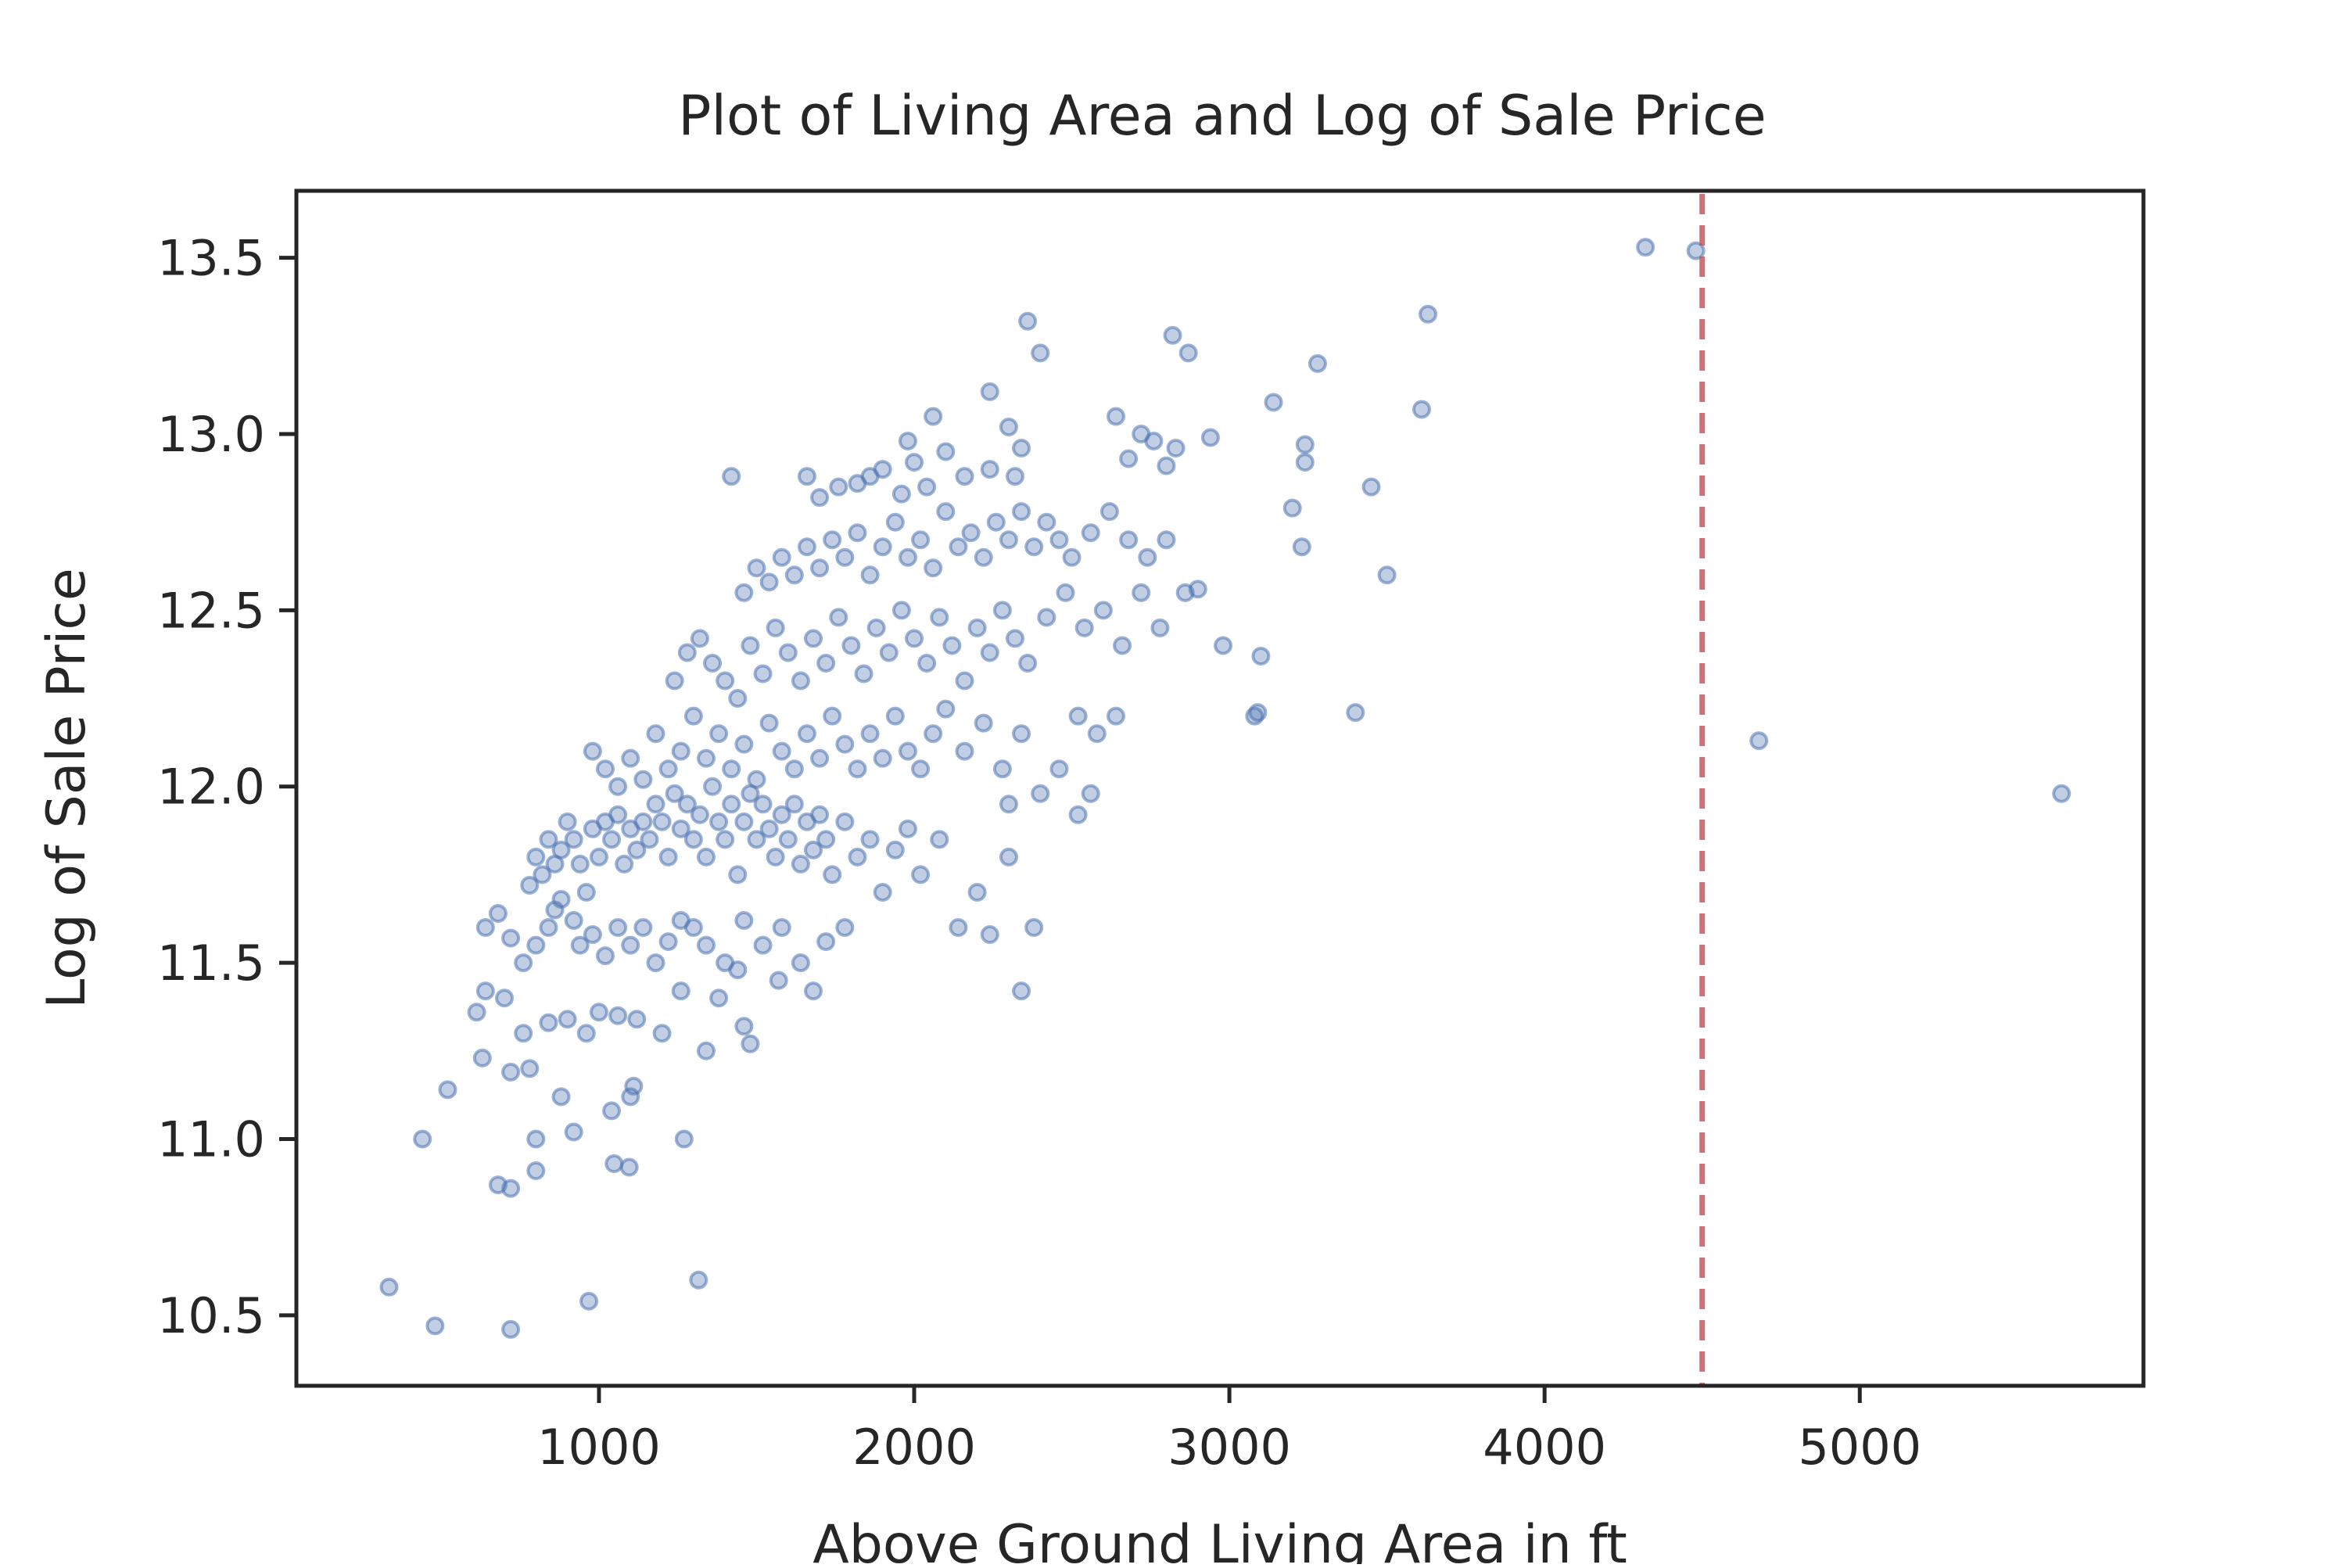 The image size is (2346, 1568). I want to click on x-tick-label: 4000, so click(1545, 1447).